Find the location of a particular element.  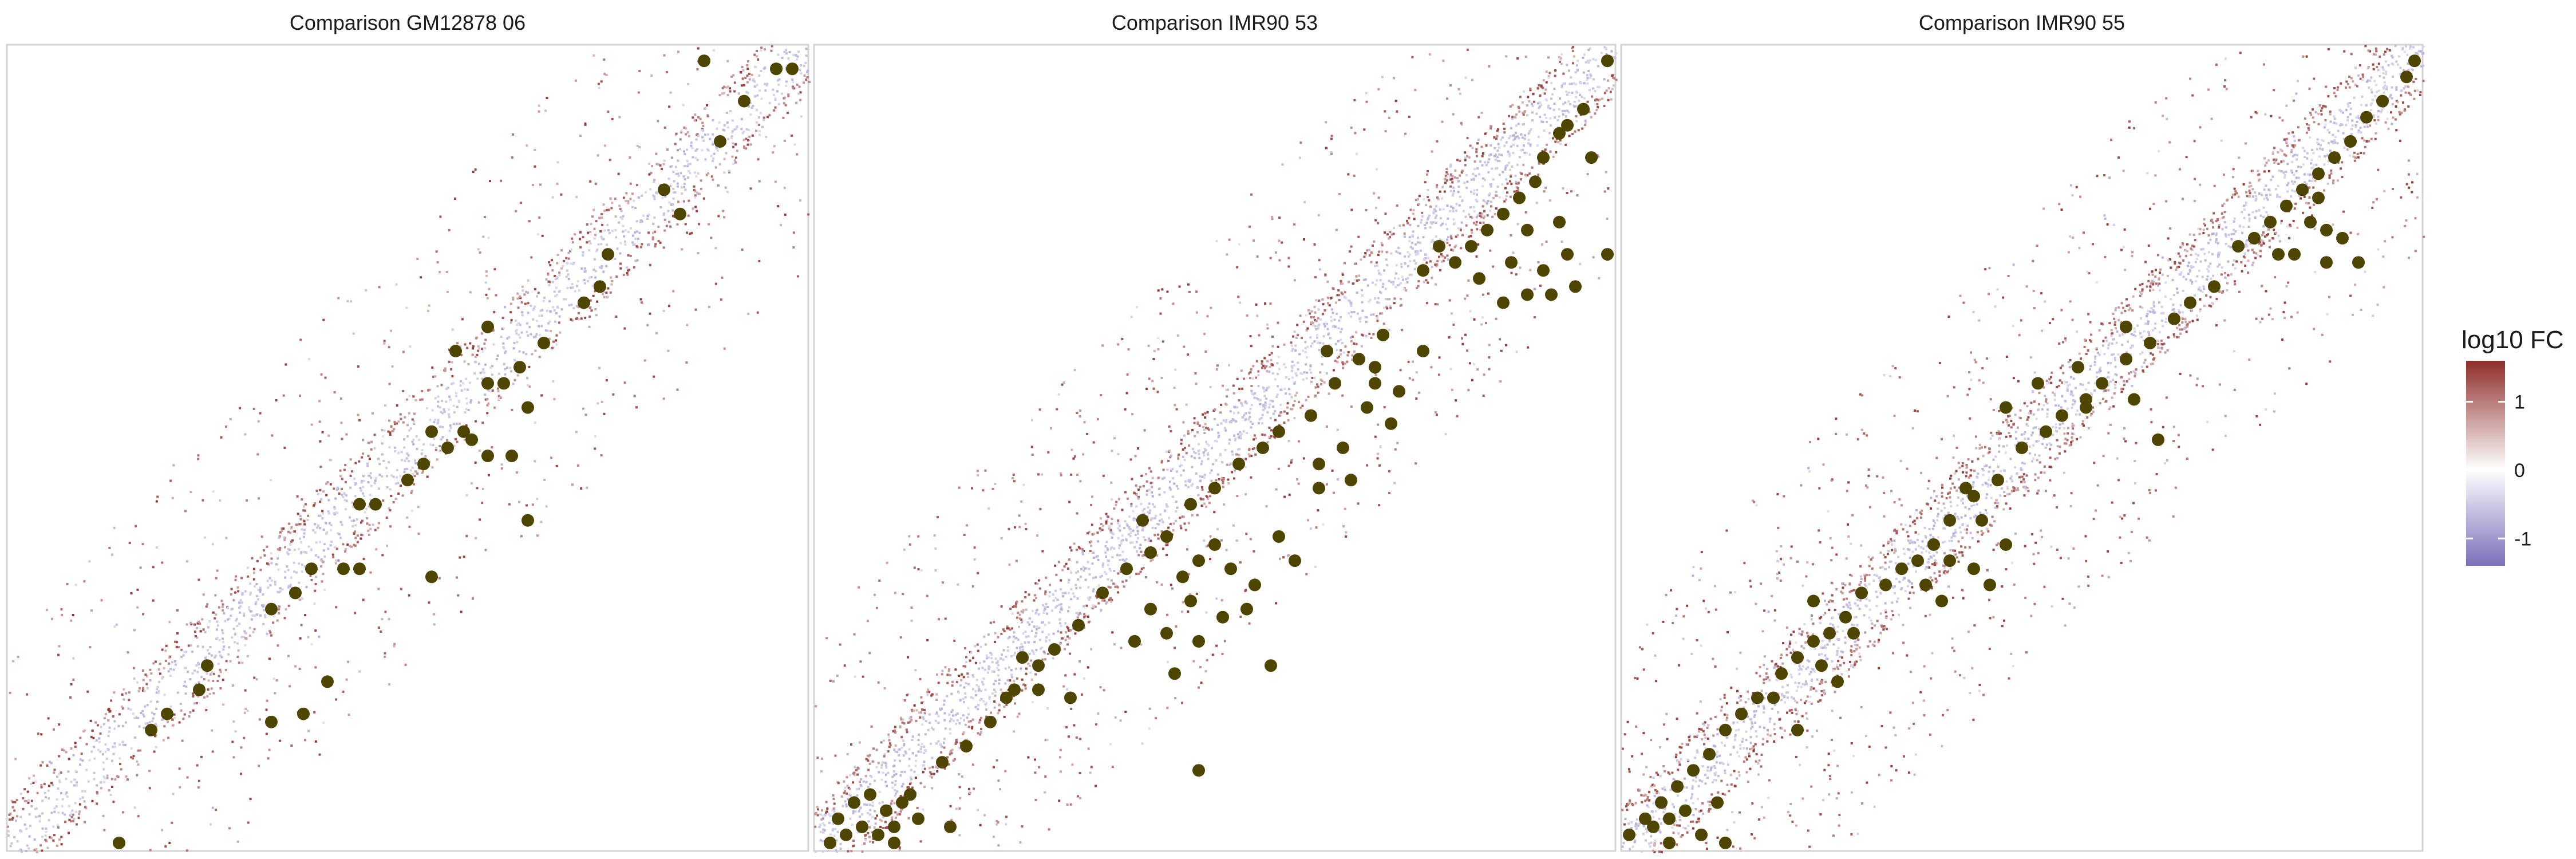

significant-point is located at coordinates (664, 189).